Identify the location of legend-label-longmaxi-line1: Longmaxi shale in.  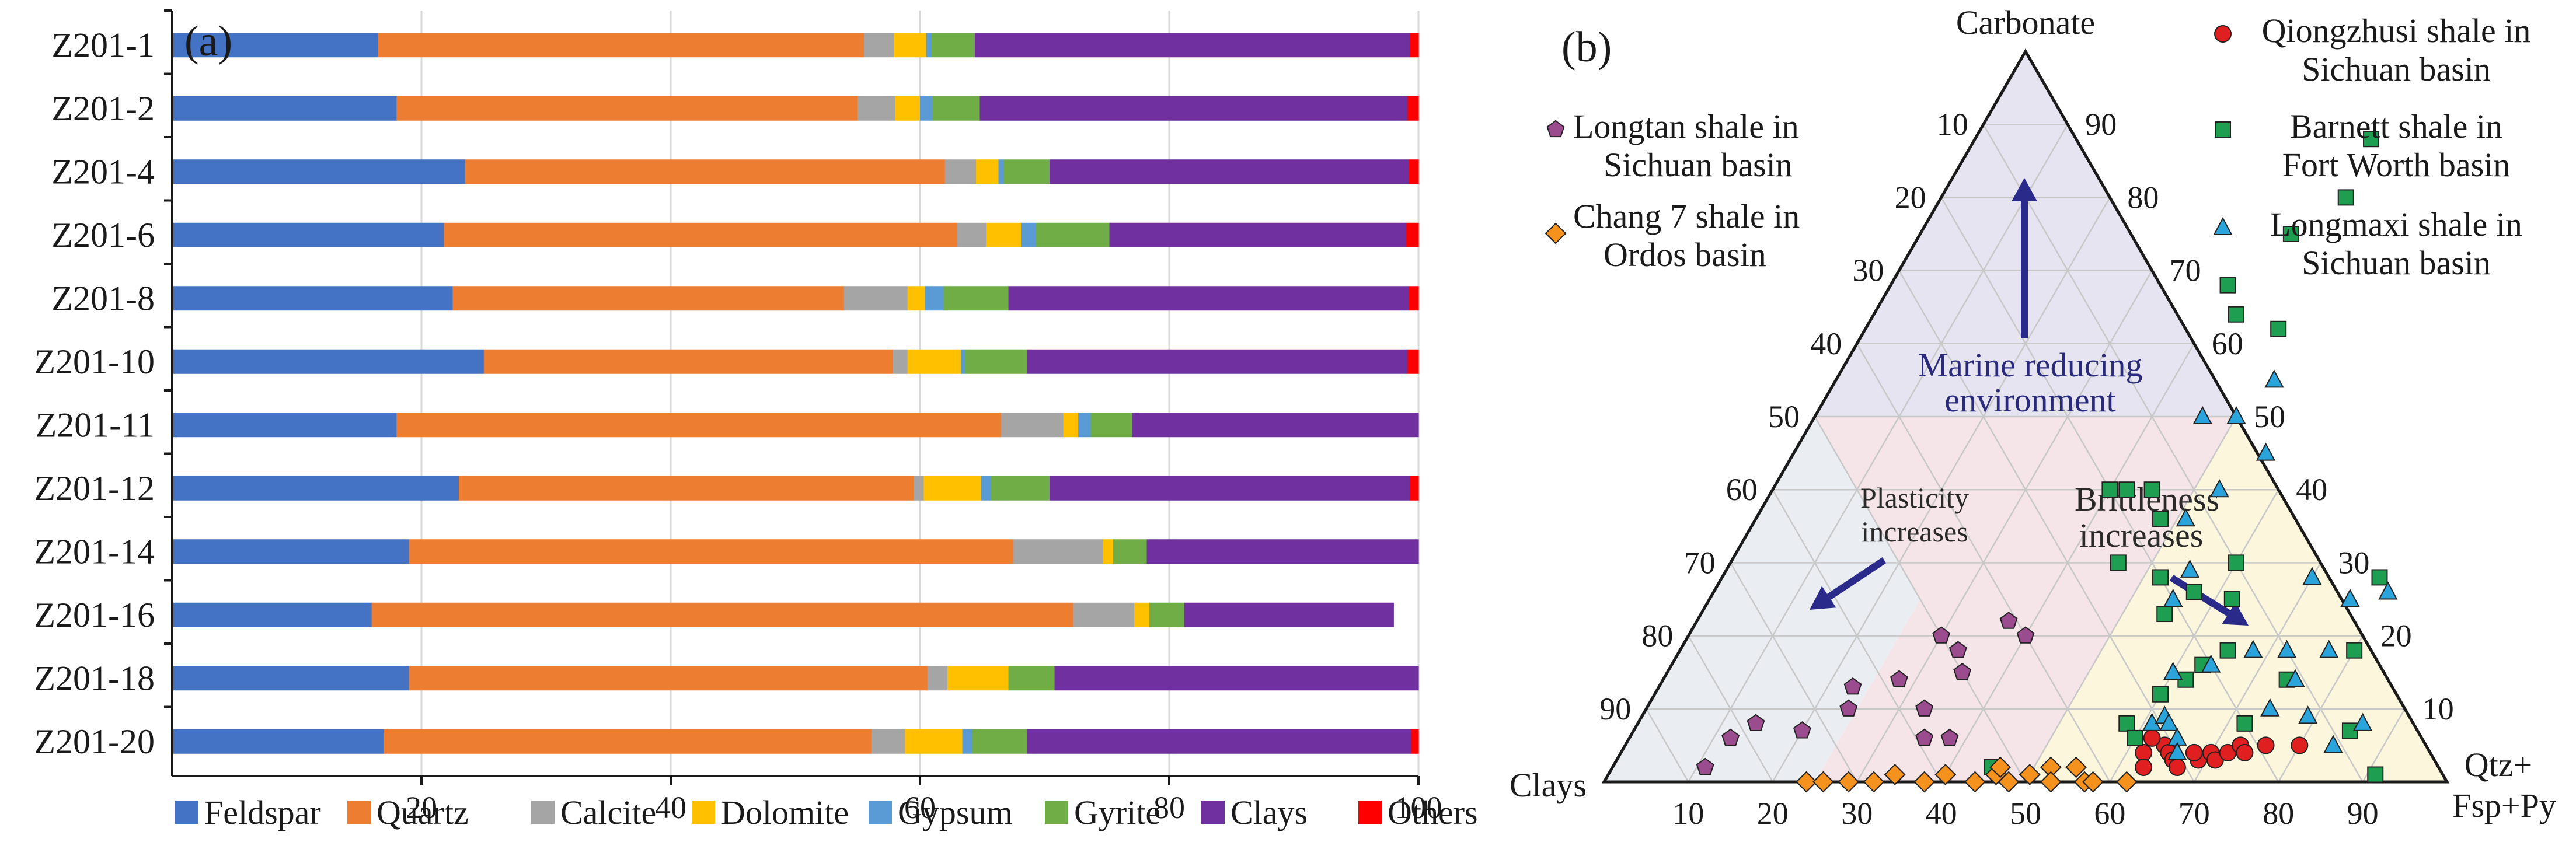
(2396, 224).